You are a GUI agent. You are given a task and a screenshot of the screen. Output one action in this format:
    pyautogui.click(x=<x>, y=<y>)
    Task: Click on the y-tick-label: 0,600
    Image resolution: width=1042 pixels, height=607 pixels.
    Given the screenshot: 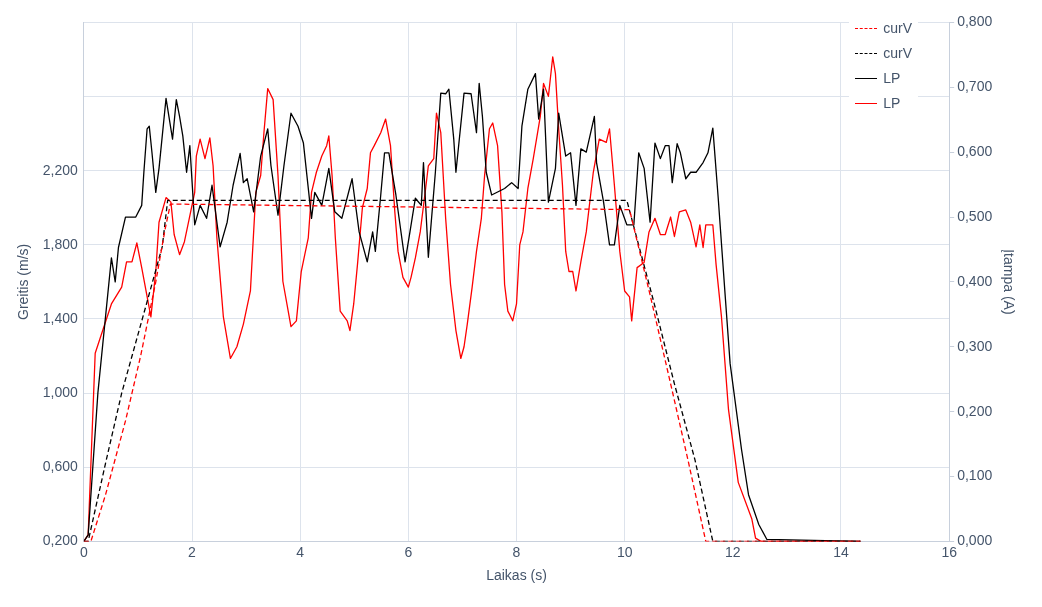 What is the action you would take?
    pyautogui.click(x=60, y=466)
    